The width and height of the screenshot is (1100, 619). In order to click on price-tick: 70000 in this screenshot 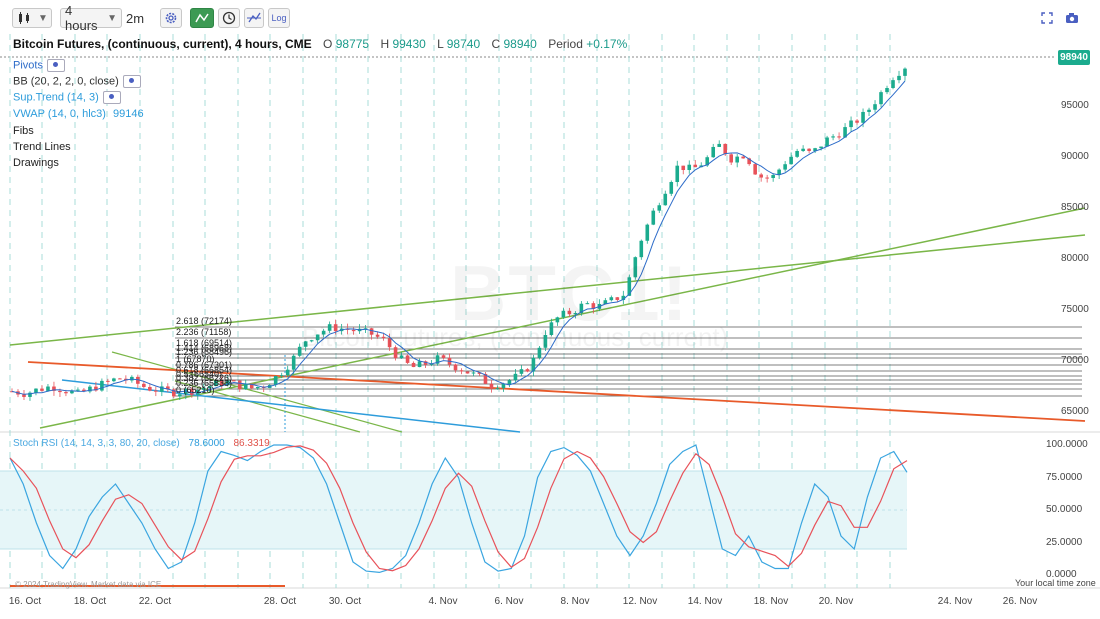, I will do `click(1075, 360)`.